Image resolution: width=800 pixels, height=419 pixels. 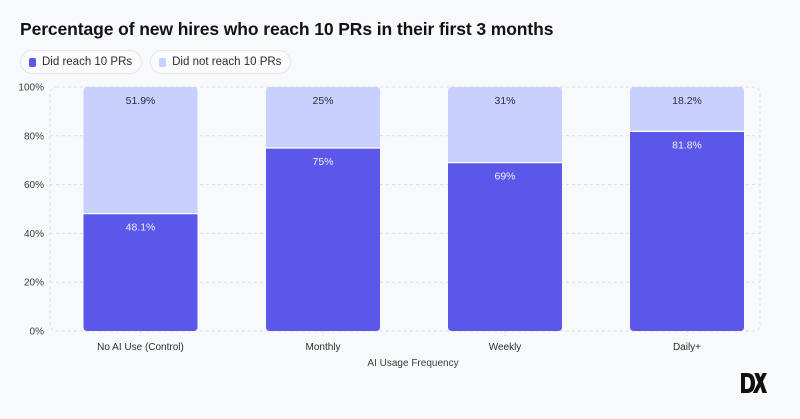 What do you see at coordinates (141, 101) in the screenshot?
I see `data-label-did-not-reach-0: 51.9%` at bounding box center [141, 101].